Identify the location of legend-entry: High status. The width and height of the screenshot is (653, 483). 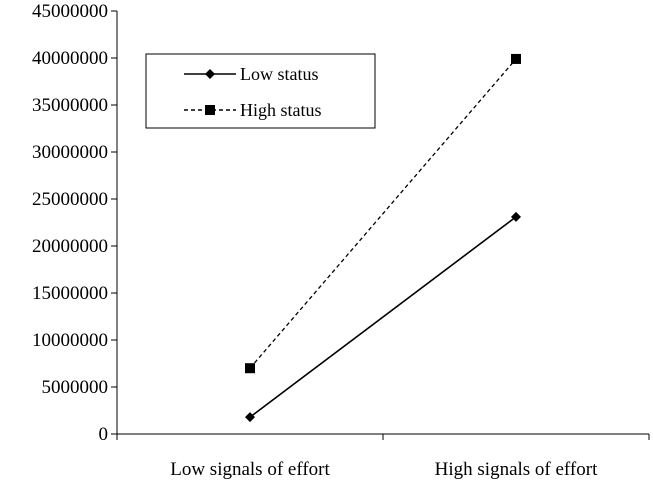
(253, 110).